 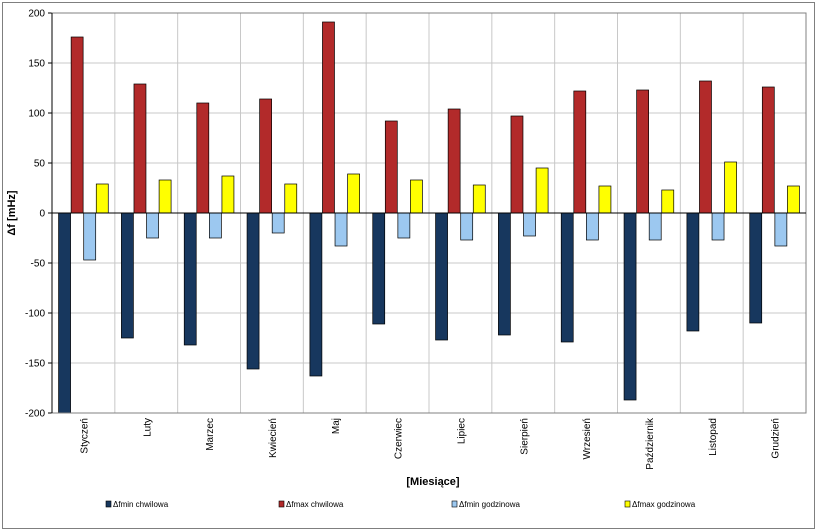 What do you see at coordinates (210, 434) in the screenshot?
I see `x-category-label: Marzec` at bounding box center [210, 434].